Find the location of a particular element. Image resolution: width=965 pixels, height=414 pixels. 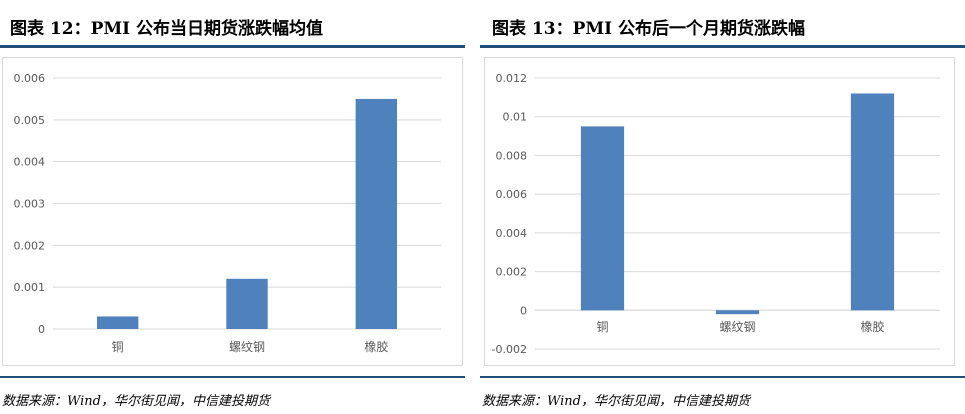

y-tick-label: -0.002 is located at coordinates (509, 349).